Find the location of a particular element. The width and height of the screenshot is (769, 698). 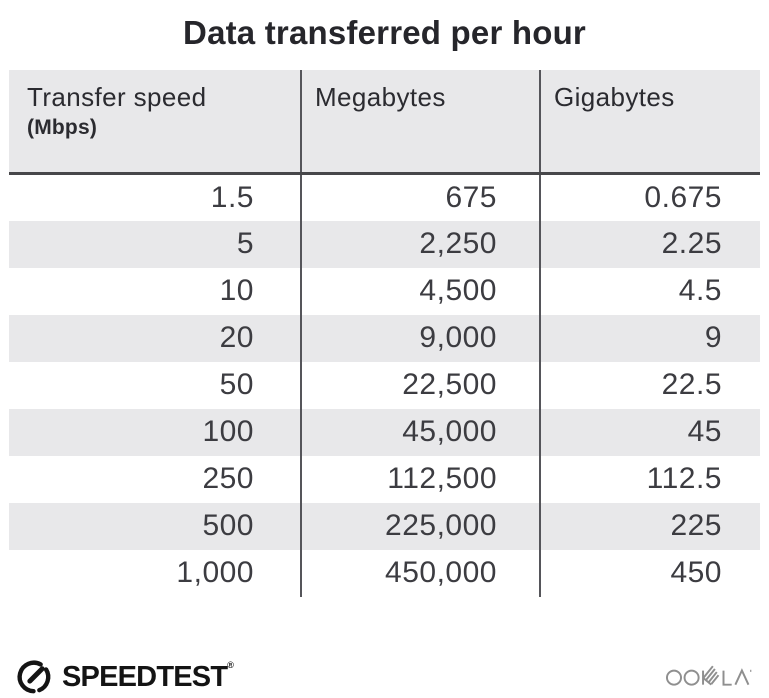

table-row: 500 225,000 225 is located at coordinates (384, 526).